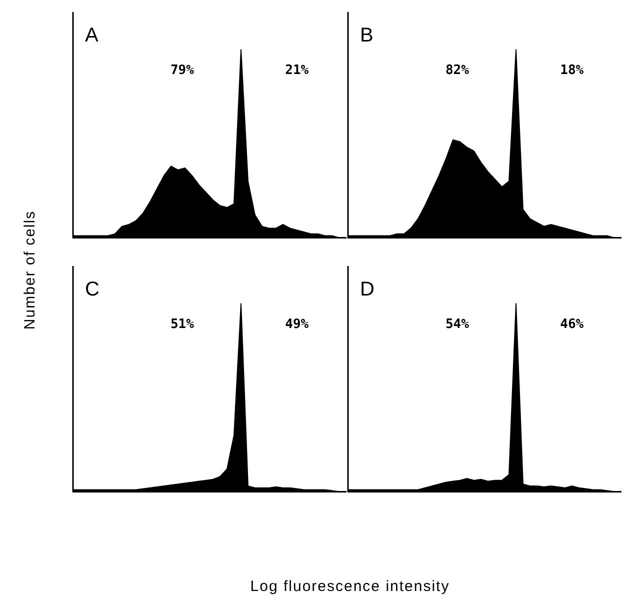 This screenshot has height=601, width=636. Describe the element at coordinates (182, 70) in the screenshot. I see `annotation: 79%` at that location.